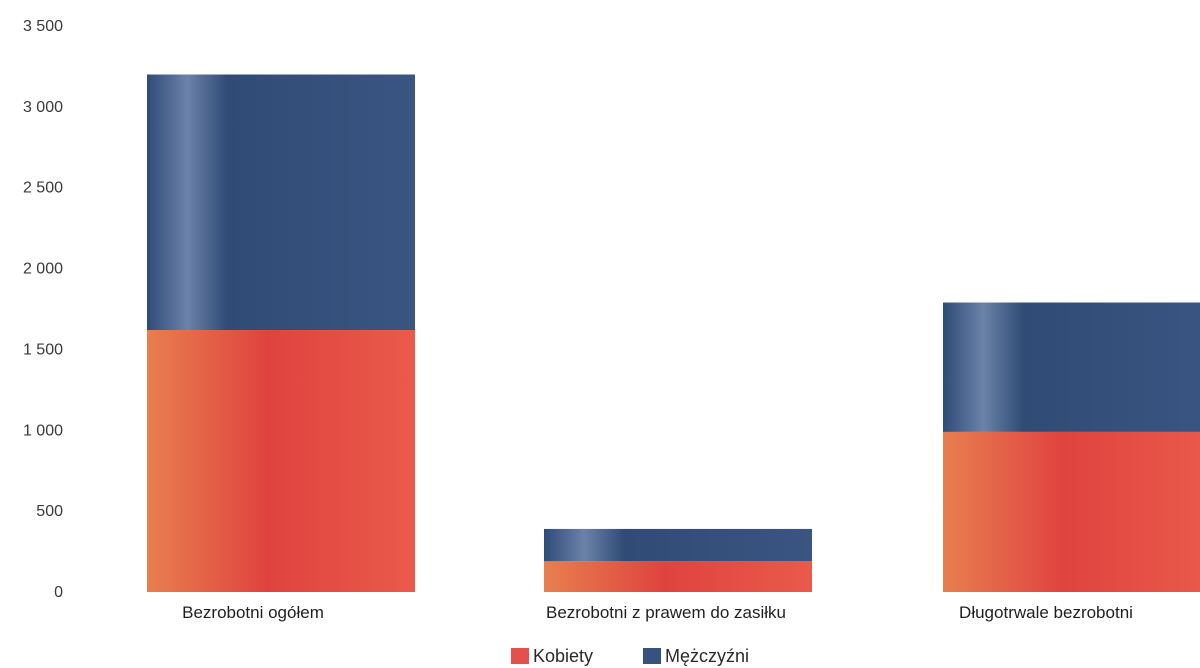 The image size is (1200, 668). What do you see at coordinates (707, 656) in the screenshot?
I see `legend-label-mezczyzni: Mężczyźni` at bounding box center [707, 656].